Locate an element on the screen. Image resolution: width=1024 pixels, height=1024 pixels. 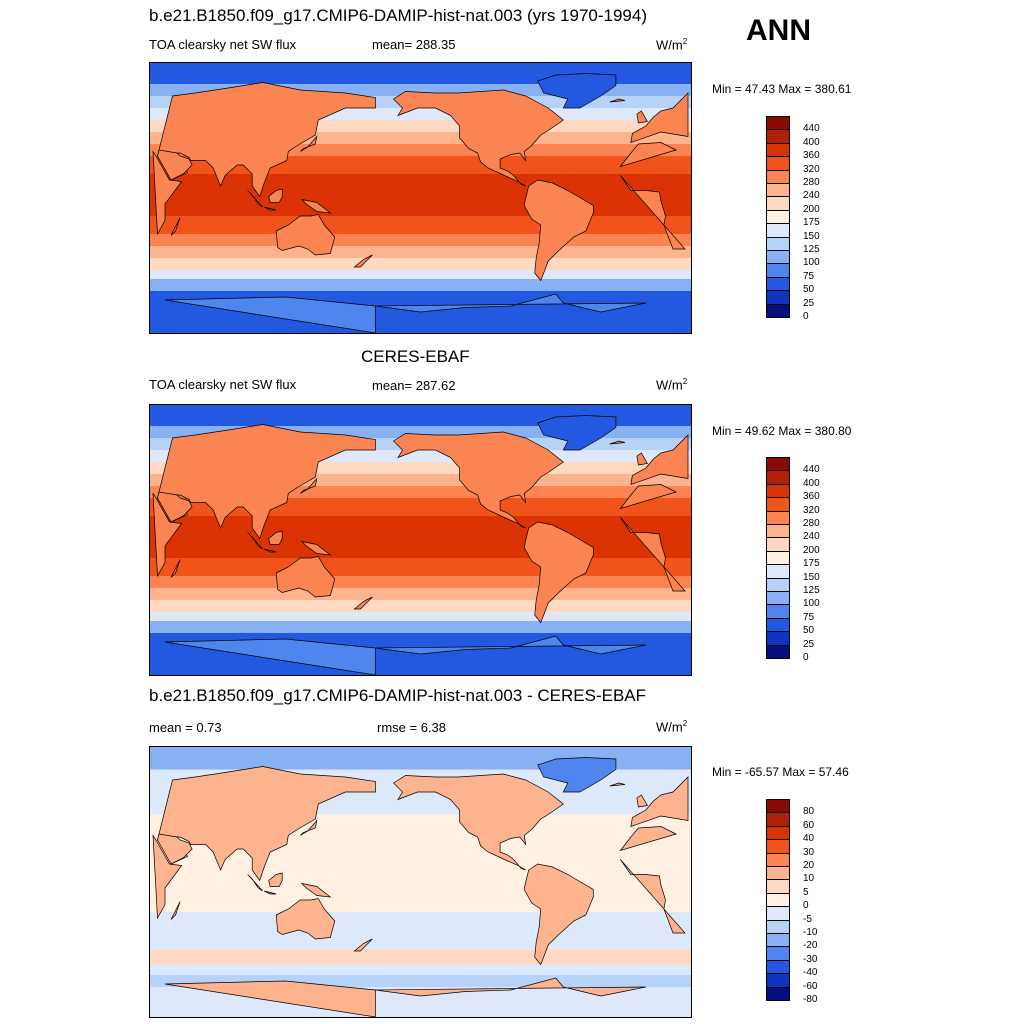
panel-title: CERES-EBAF is located at coordinates (415, 356).